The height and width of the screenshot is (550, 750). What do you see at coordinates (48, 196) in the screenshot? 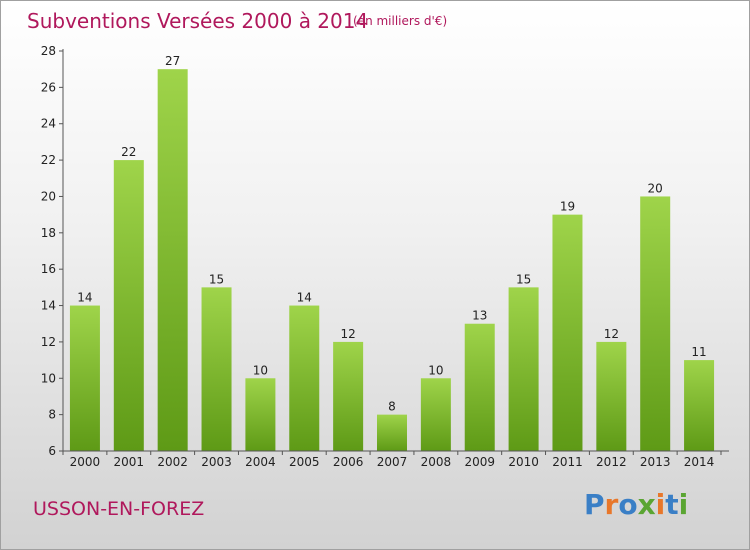
I see `y-tick-label: 20` at bounding box center [48, 196].